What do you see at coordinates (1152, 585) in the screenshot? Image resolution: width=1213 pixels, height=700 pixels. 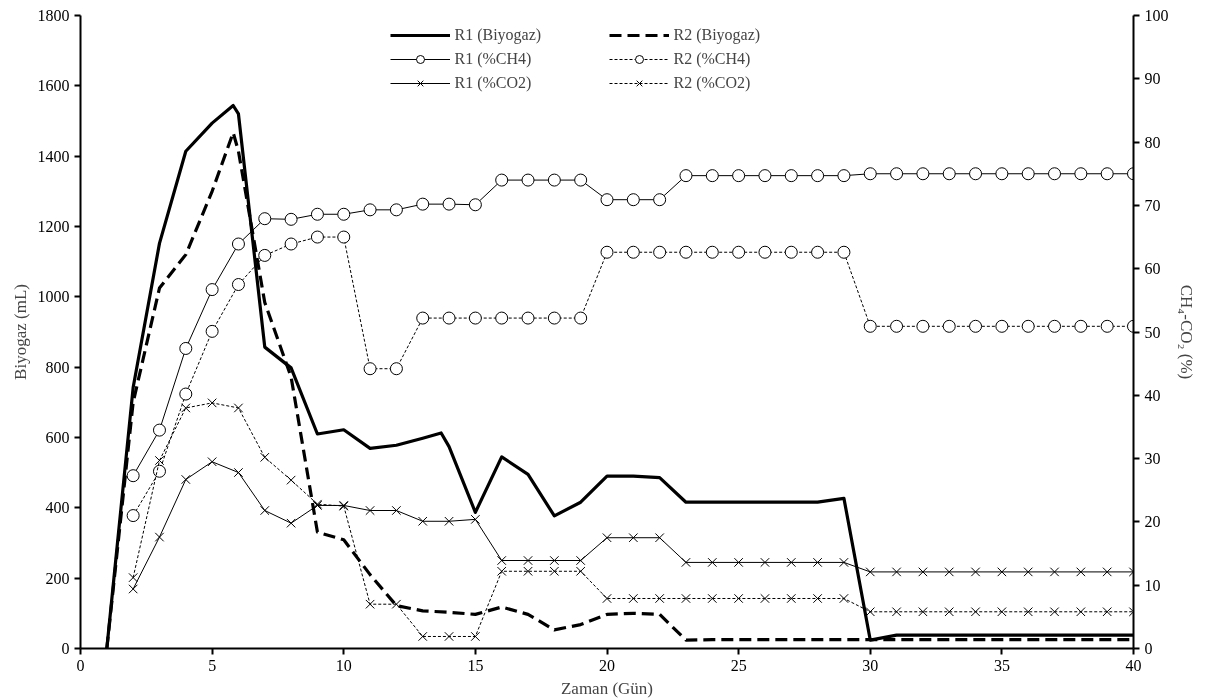 I see `y2-tick-label: 10` at bounding box center [1152, 585].